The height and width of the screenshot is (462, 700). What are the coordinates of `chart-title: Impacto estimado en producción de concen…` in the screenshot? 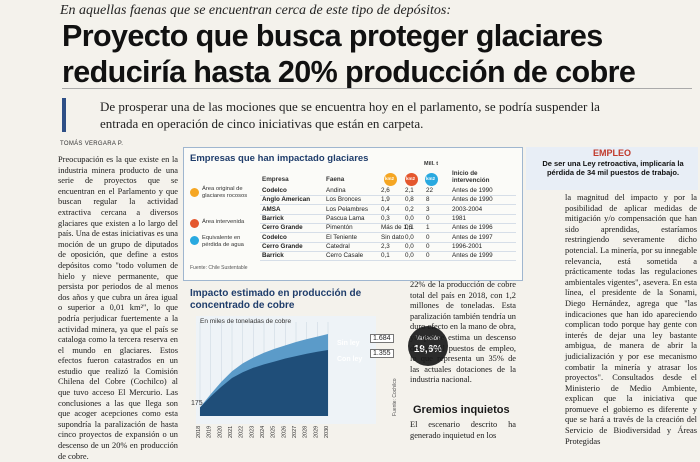 It's located at (276, 299).